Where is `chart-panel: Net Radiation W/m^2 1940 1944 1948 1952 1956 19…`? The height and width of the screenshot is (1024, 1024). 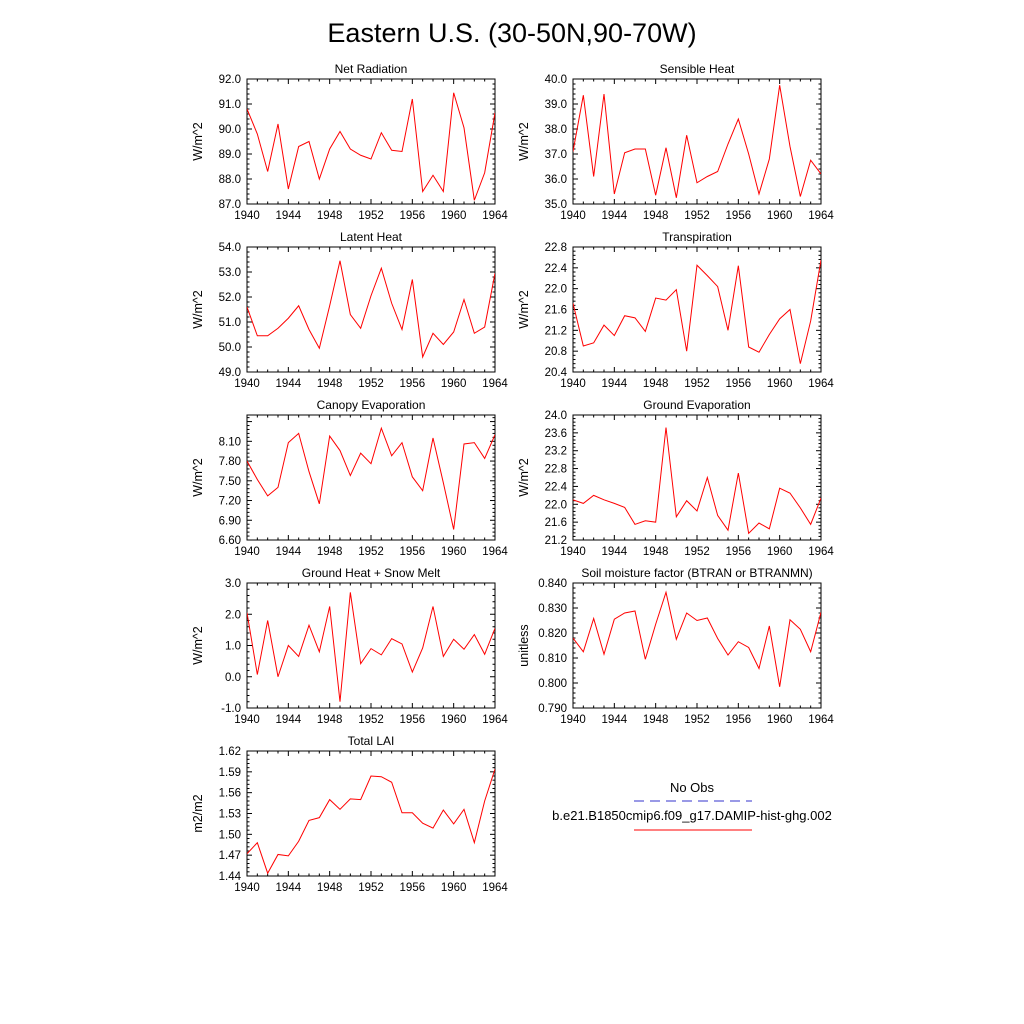
chart-panel: Net Radiation W/m^2 1940 1944 1948 1952 1956 19… is located at coordinates (349, 142).